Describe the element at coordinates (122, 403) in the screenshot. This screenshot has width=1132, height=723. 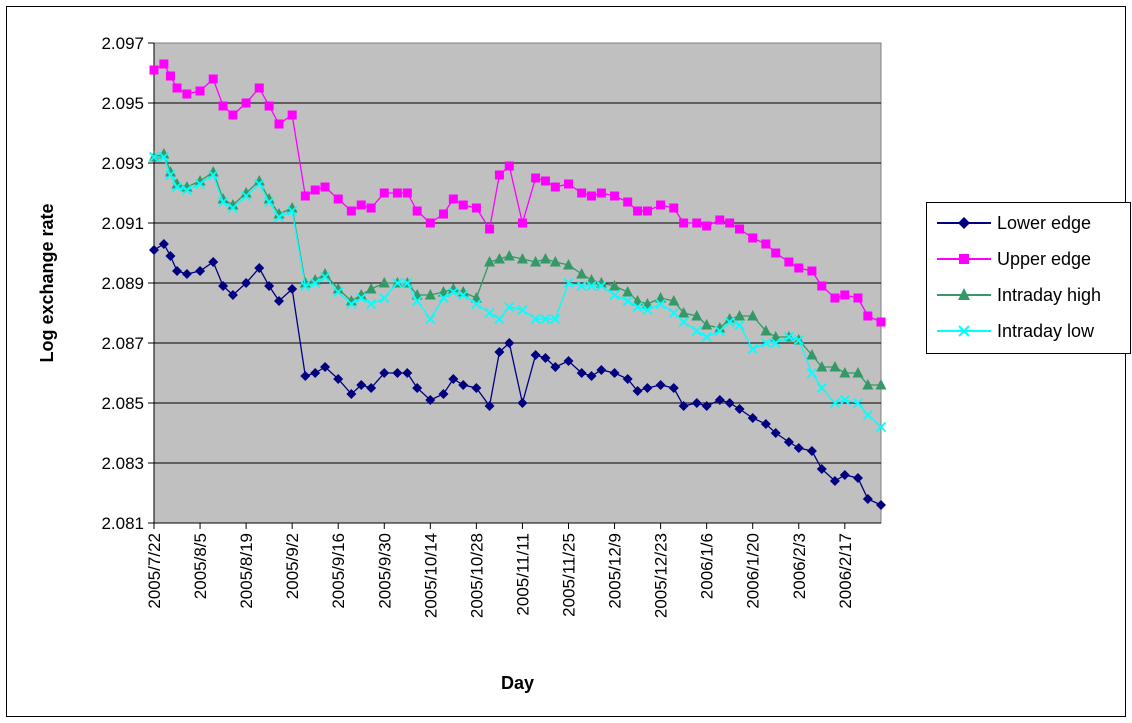
I see `y-tick-label: 2.085` at that location.